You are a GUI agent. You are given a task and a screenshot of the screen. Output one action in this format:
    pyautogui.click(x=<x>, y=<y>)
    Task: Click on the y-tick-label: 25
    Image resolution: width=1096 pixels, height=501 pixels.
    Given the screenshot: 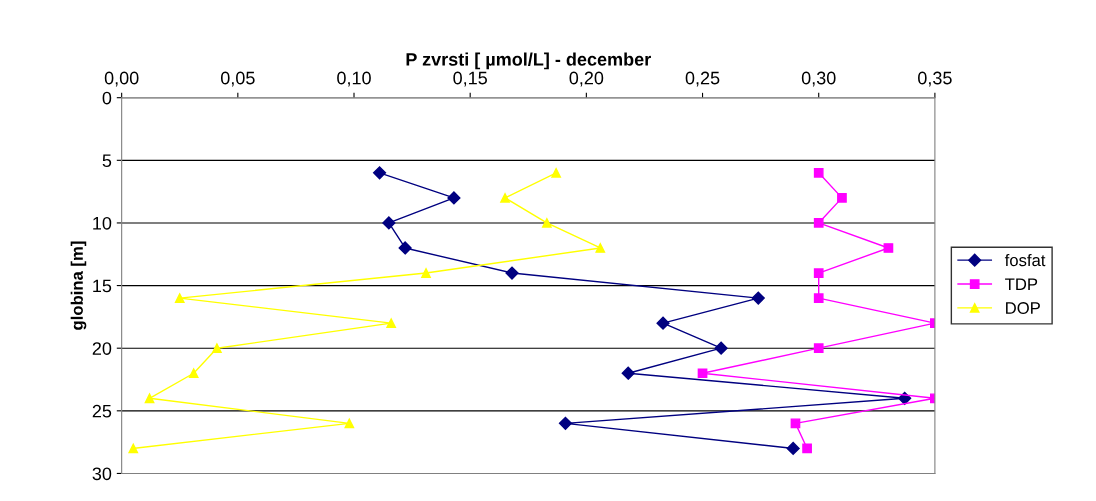 What is the action you would take?
    pyautogui.click(x=102, y=411)
    